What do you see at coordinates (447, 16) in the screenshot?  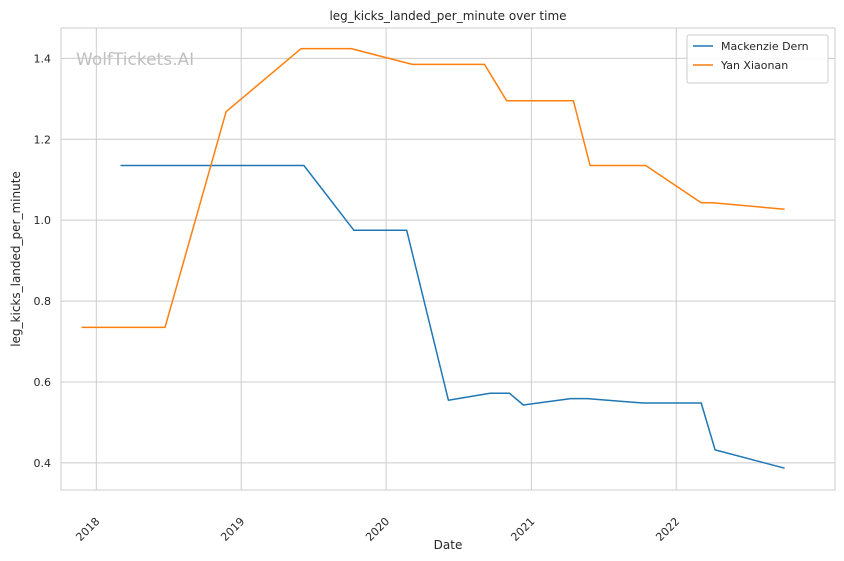 I see `chart-title: leg_kicks_landed_per_minute over time` at bounding box center [447, 16].